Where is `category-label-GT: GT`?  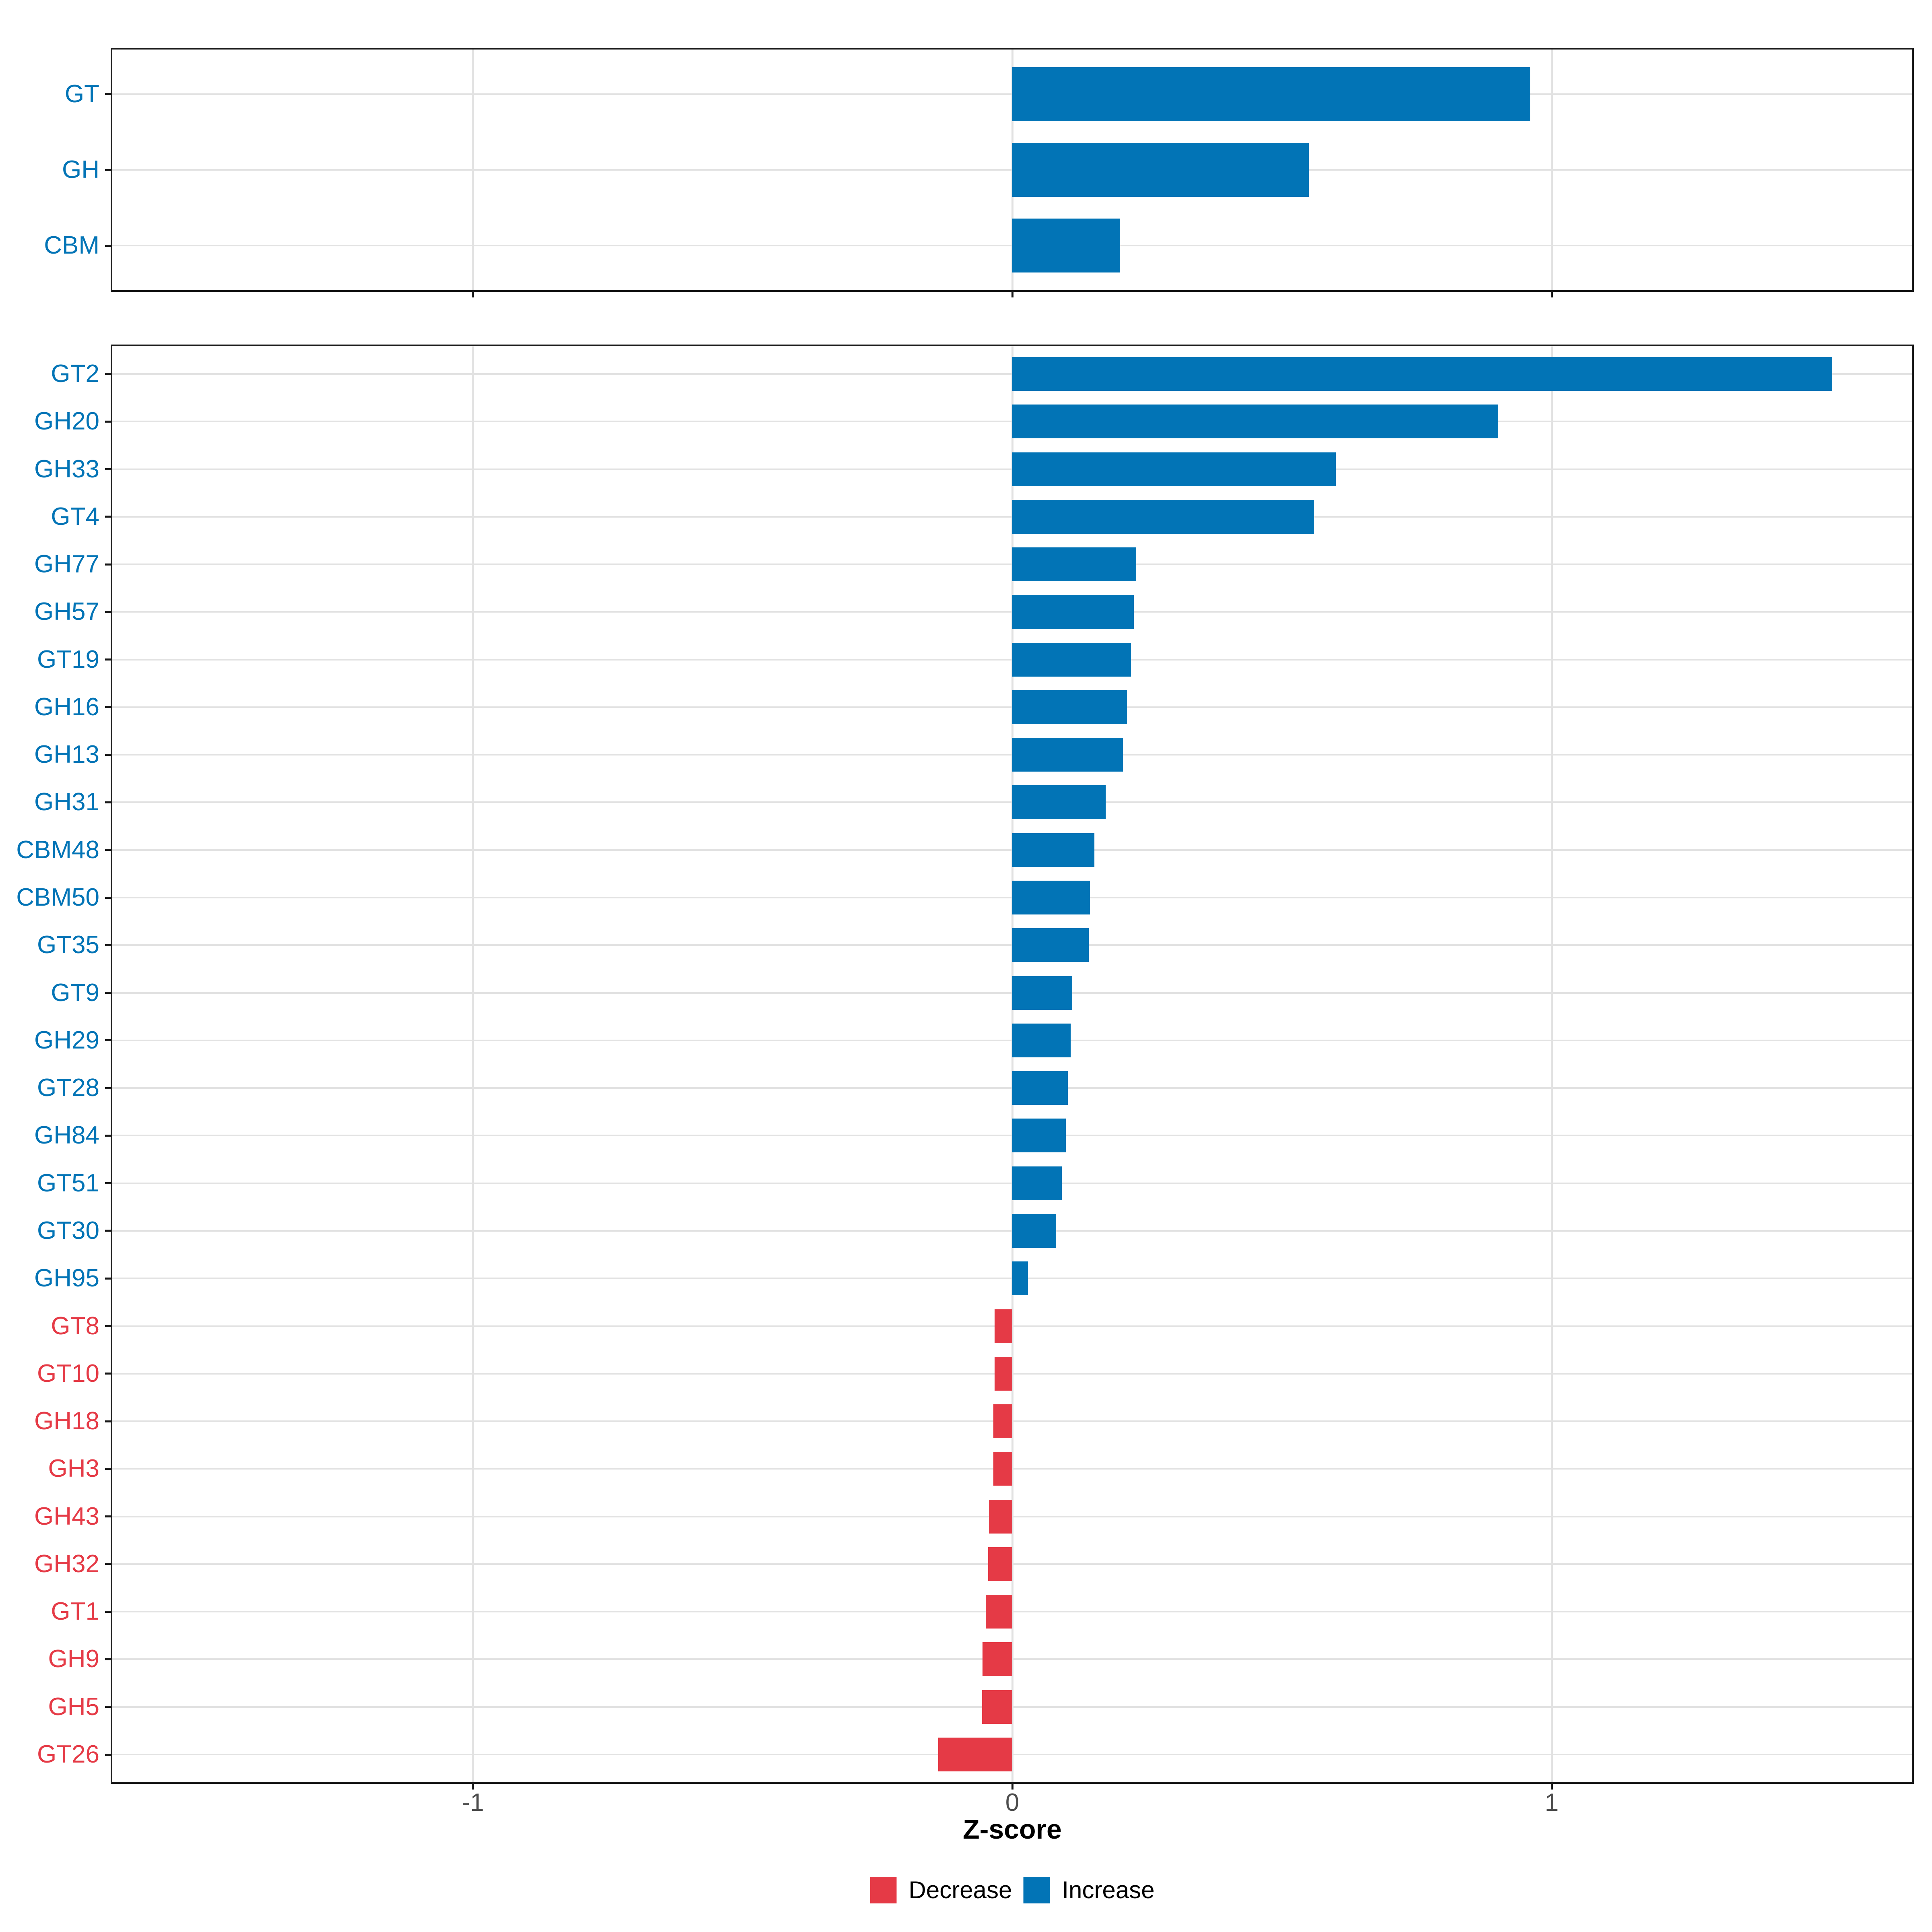
category-label-GT: GT is located at coordinates (81, 94).